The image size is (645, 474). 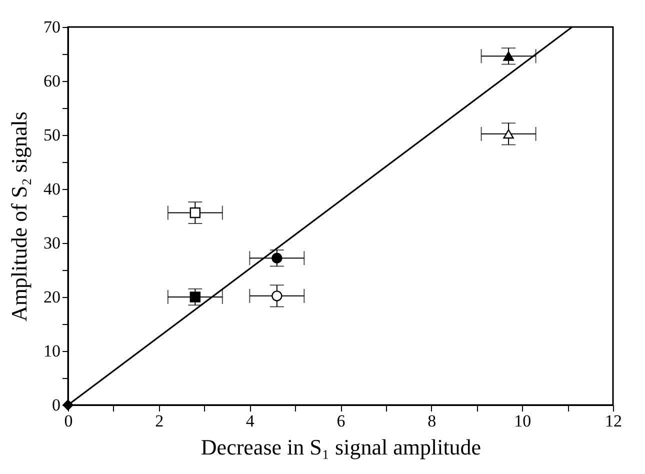 I want to click on y-axis-title: Amplitude of S₂ signals, so click(x=19, y=217).